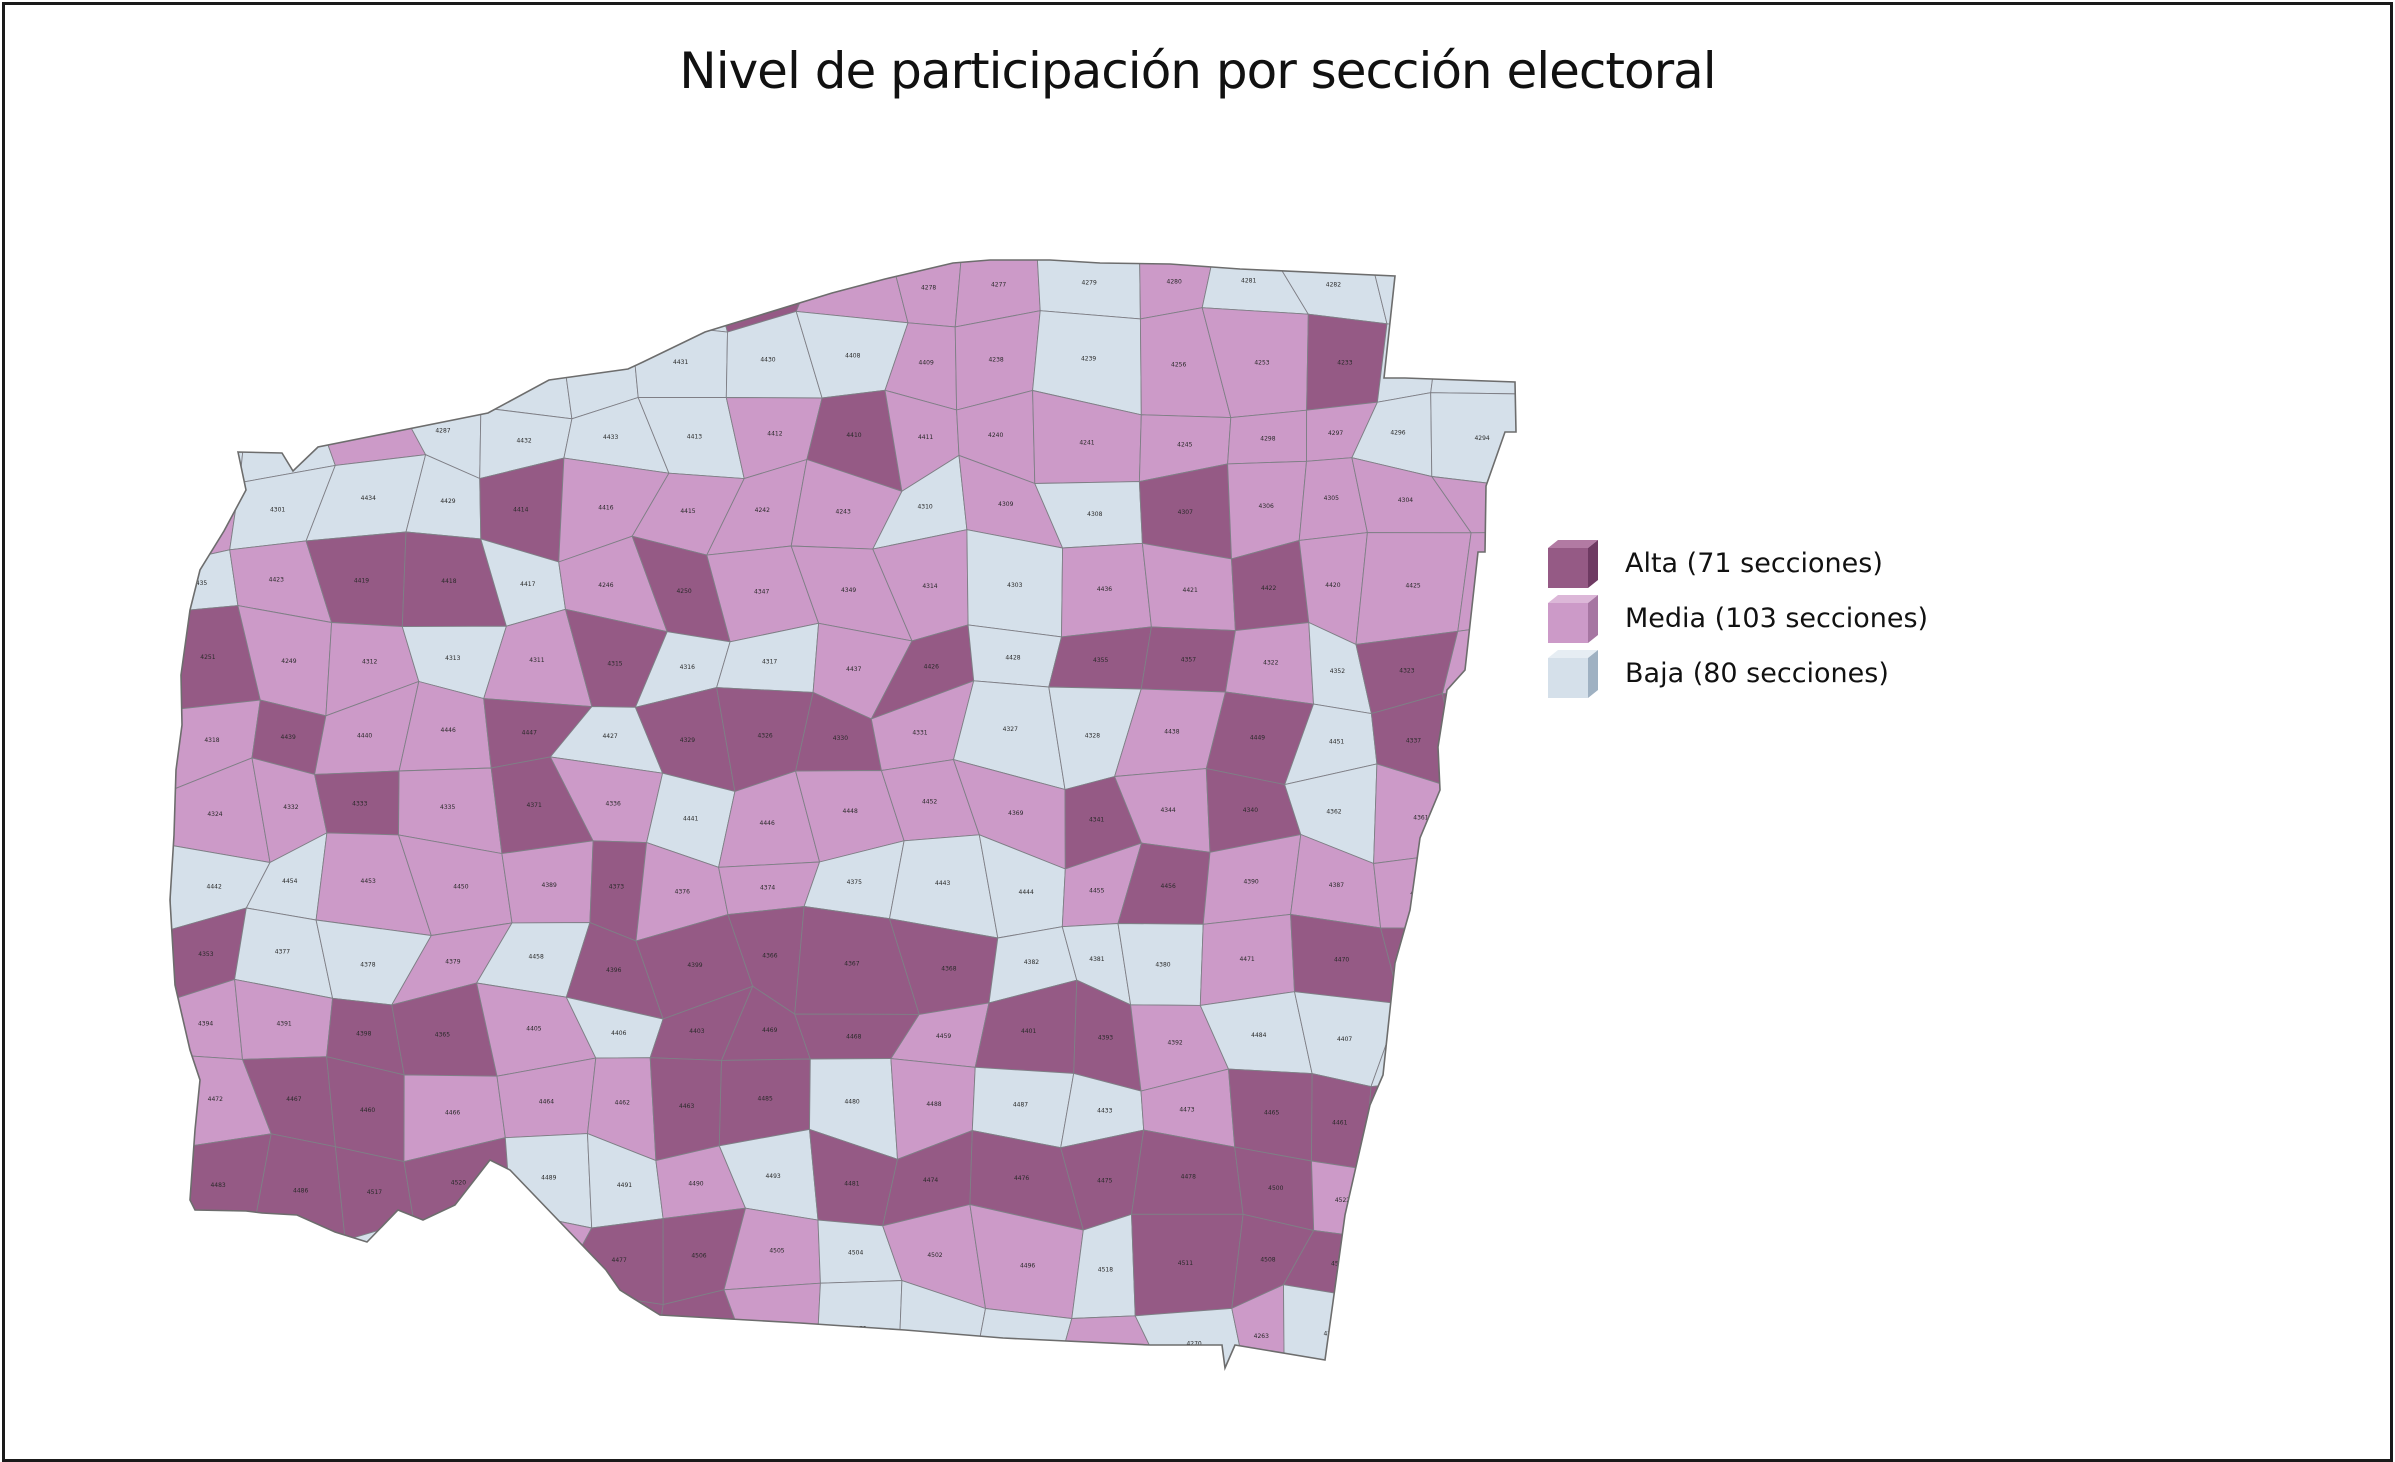  What do you see at coordinates (211, 740) in the screenshot?
I see `section-label: 4318` at bounding box center [211, 740].